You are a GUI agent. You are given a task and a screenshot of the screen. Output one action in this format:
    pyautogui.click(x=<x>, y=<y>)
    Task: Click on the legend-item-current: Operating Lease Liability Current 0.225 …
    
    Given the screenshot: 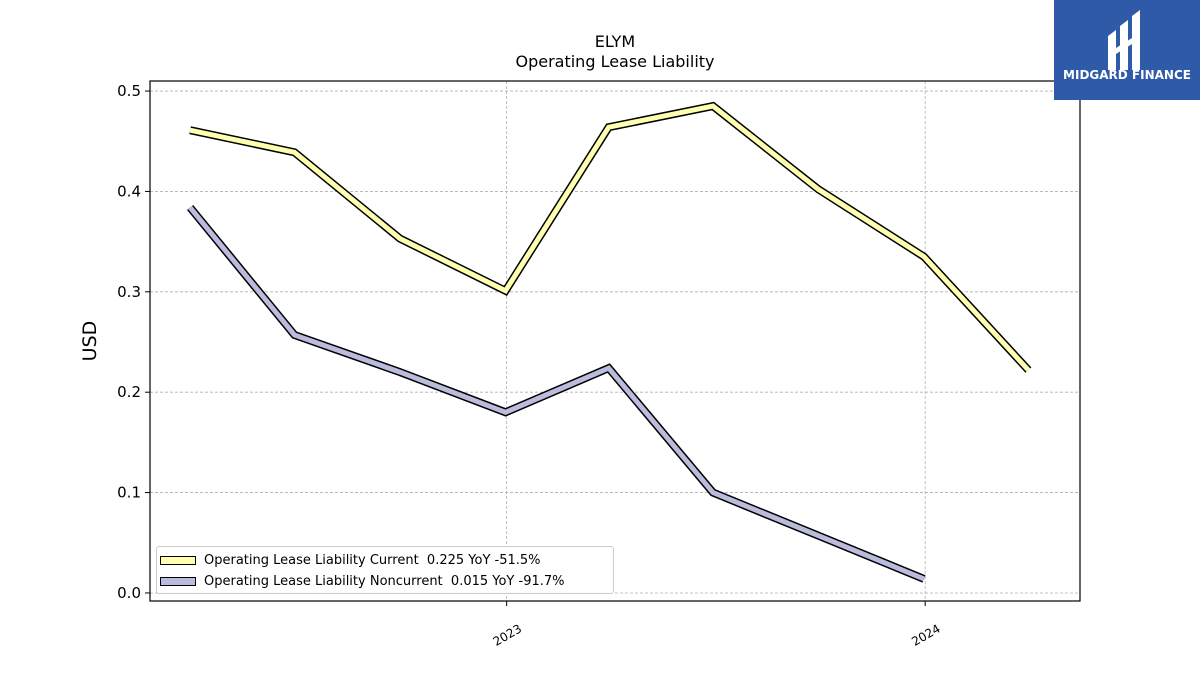 What is the action you would take?
    pyautogui.click(x=349, y=560)
    